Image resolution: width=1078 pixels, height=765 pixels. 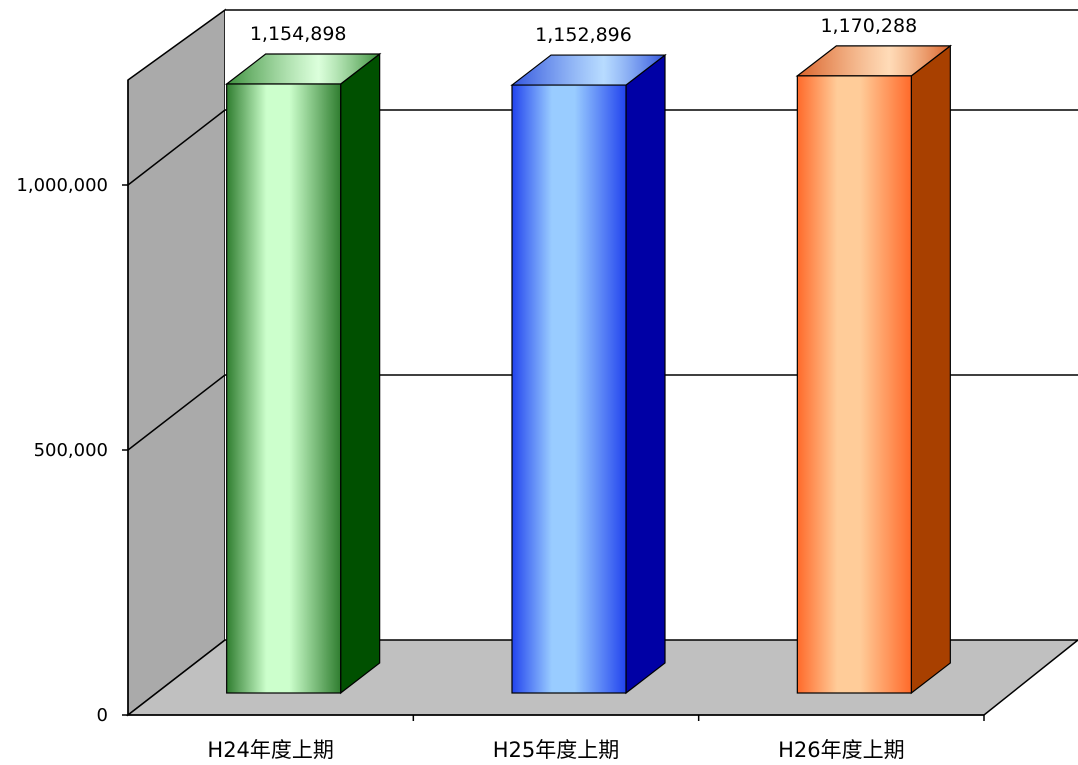 I want to click on data-label: 1,152,896, so click(x=583, y=35).